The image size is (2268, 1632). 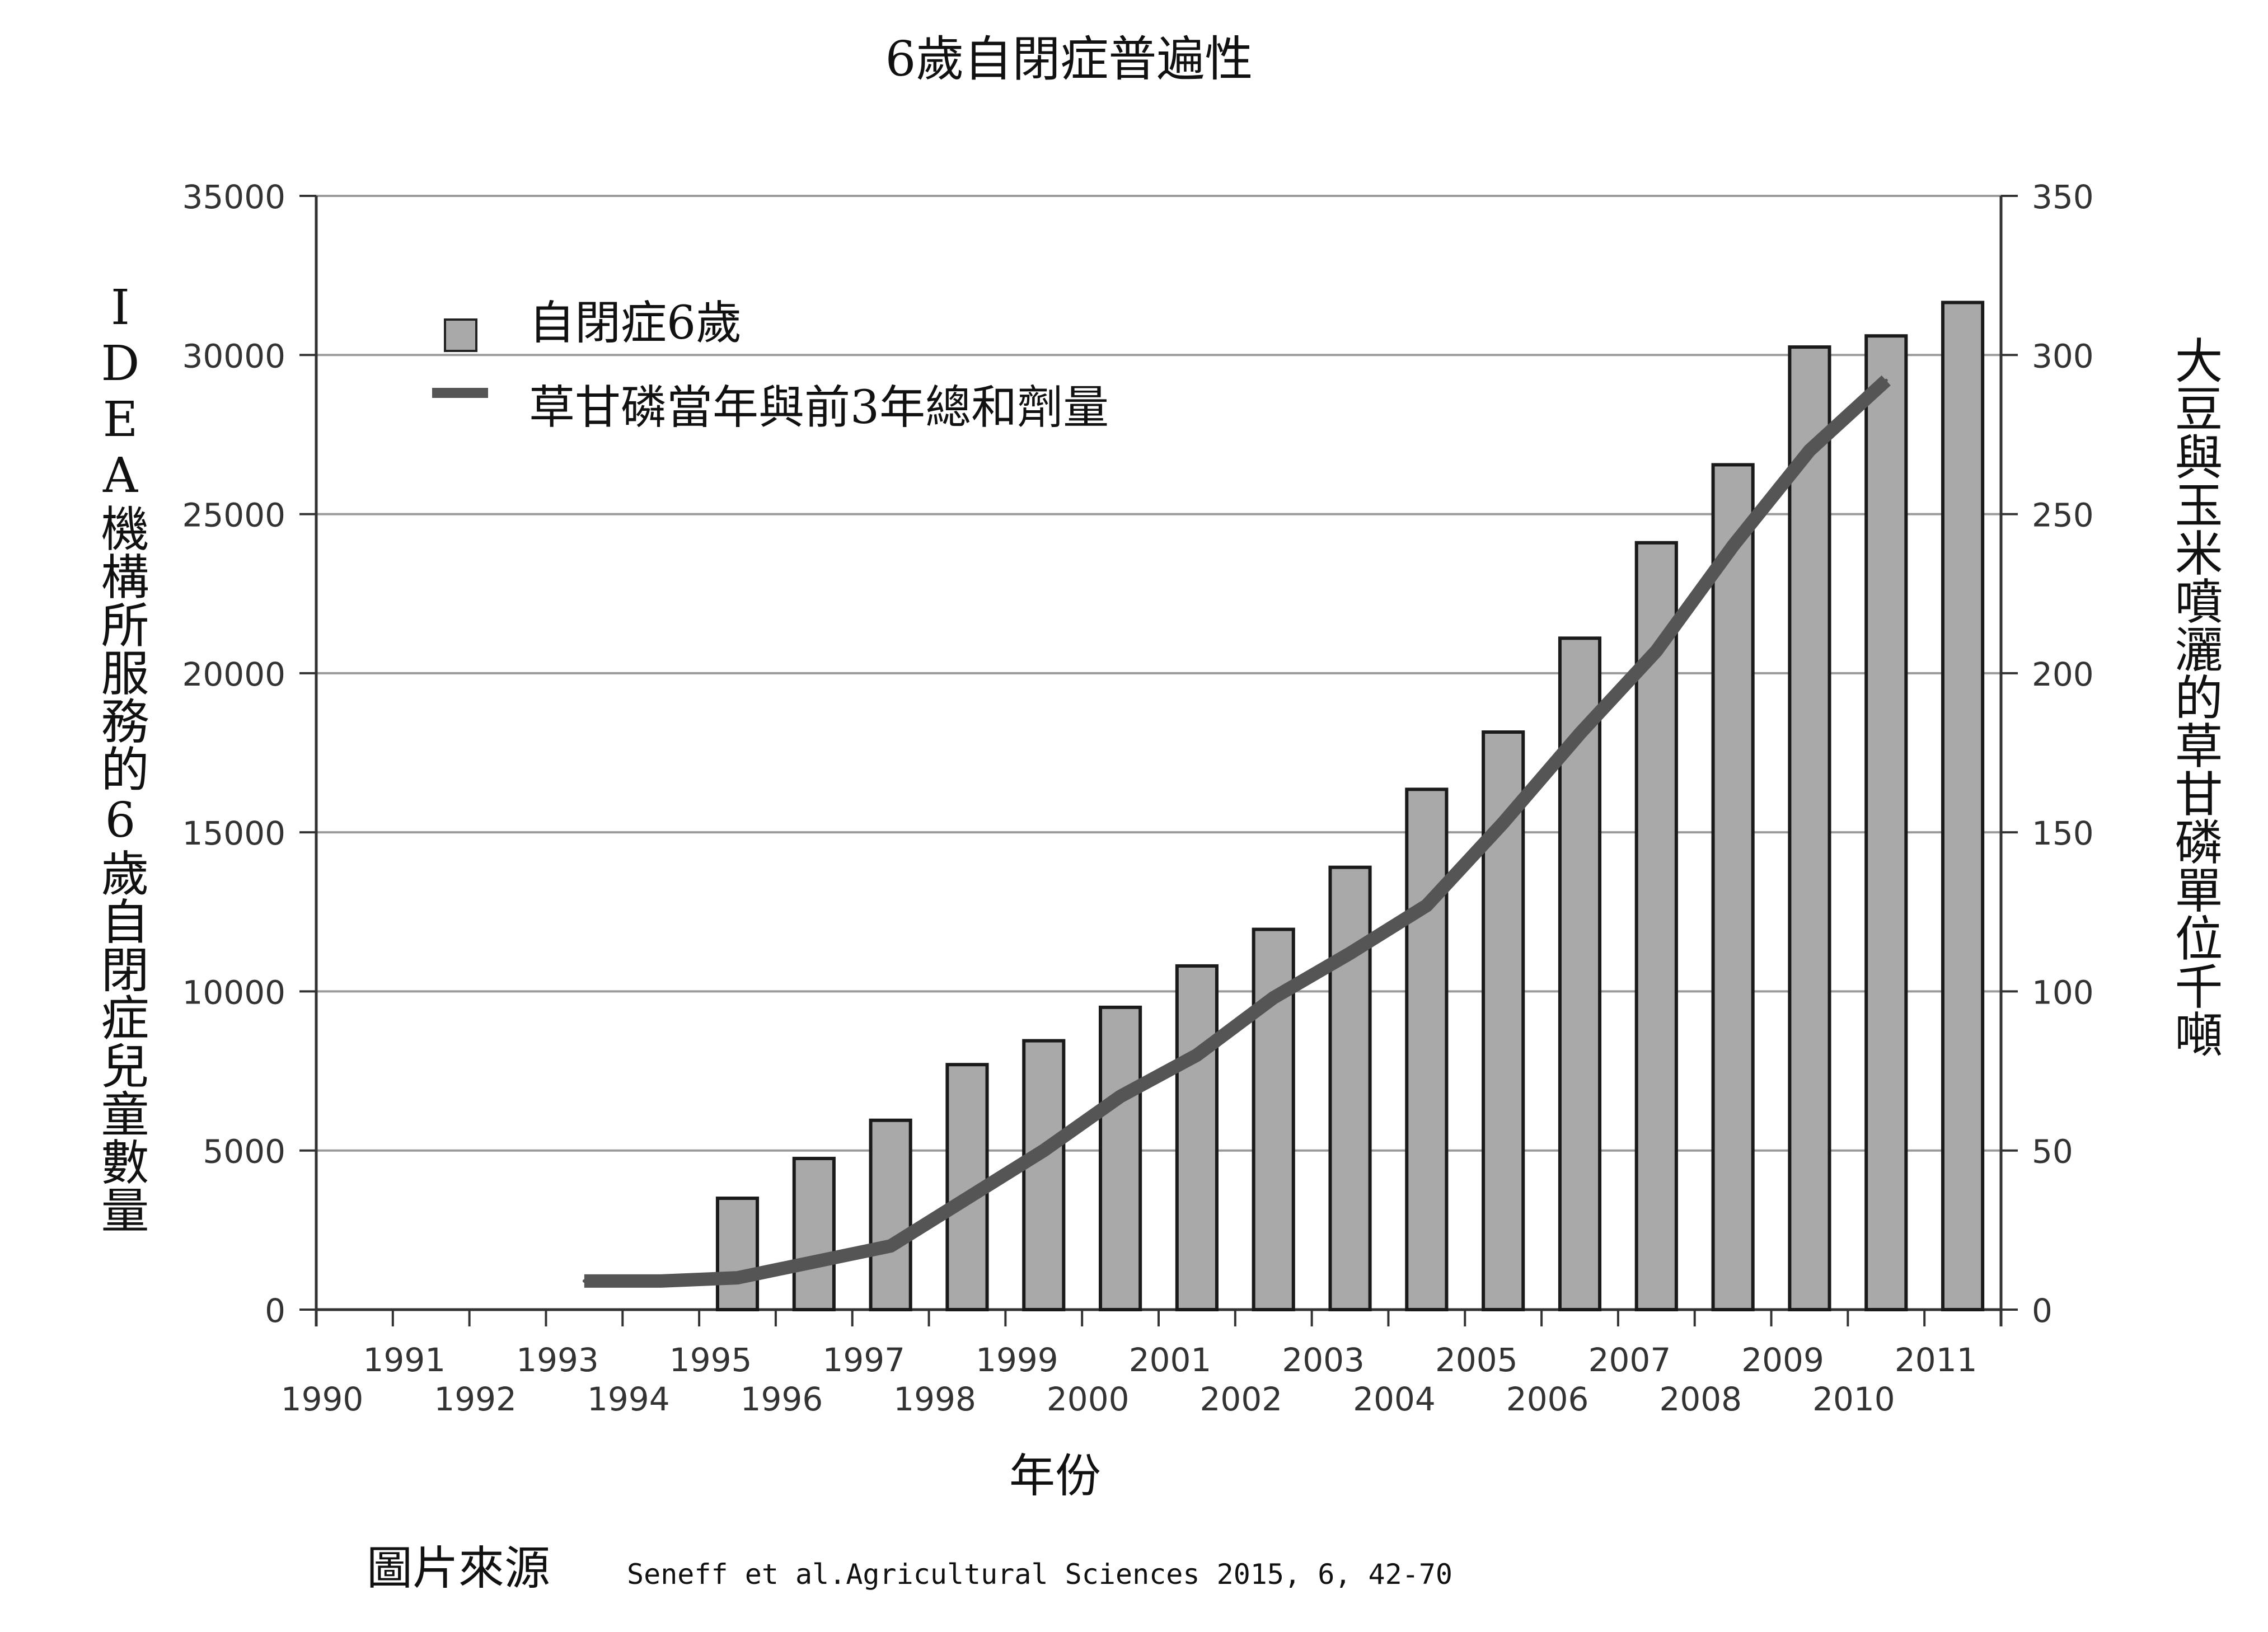 What do you see at coordinates (244, 1152) in the screenshot?
I see `y-left-tick-label: 5000` at bounding box center [244, 1152].